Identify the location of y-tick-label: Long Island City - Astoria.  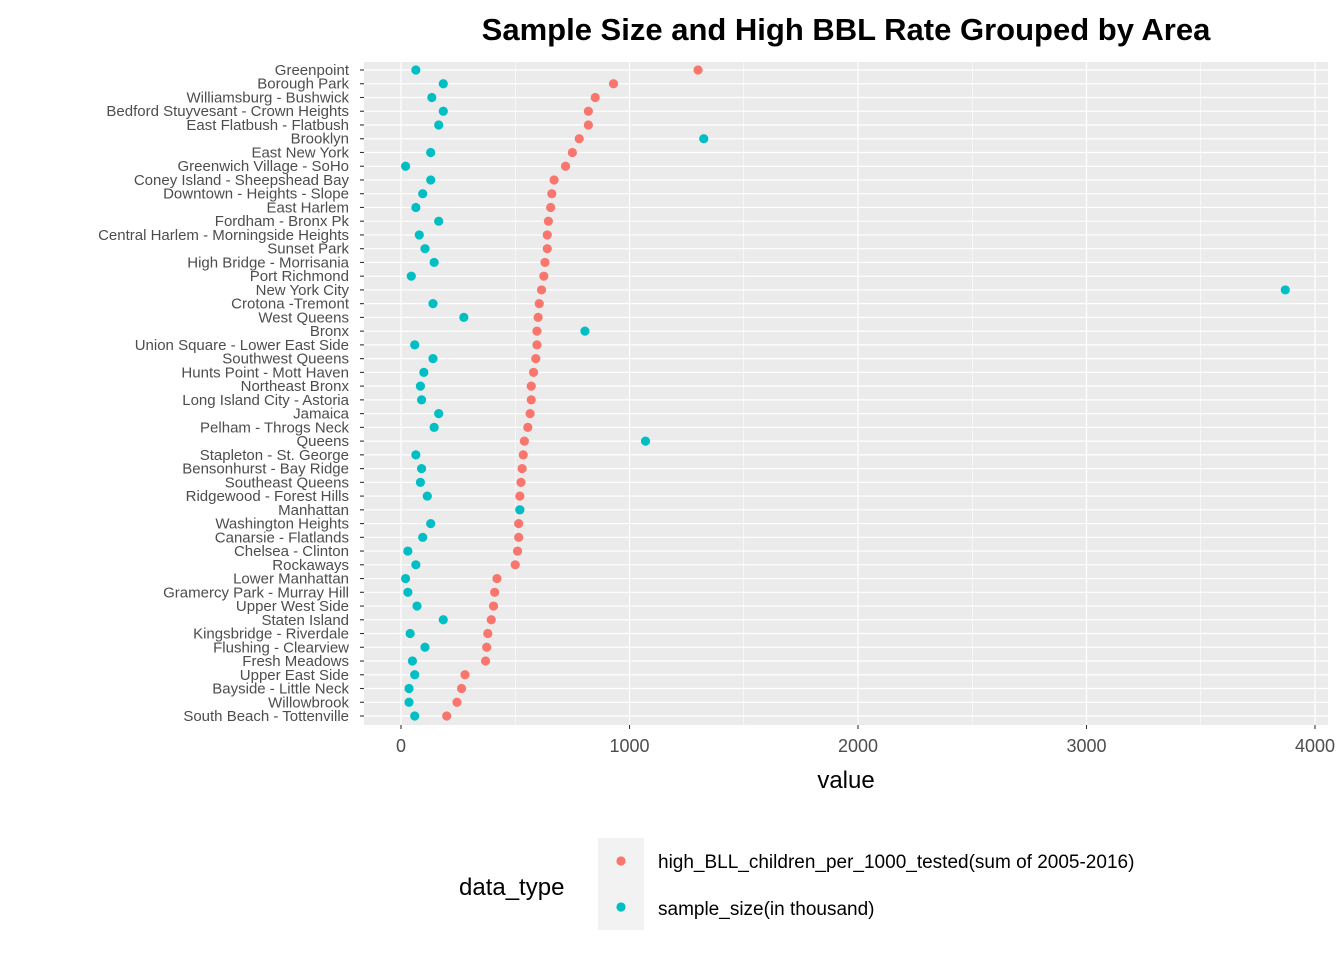
(265, 400).